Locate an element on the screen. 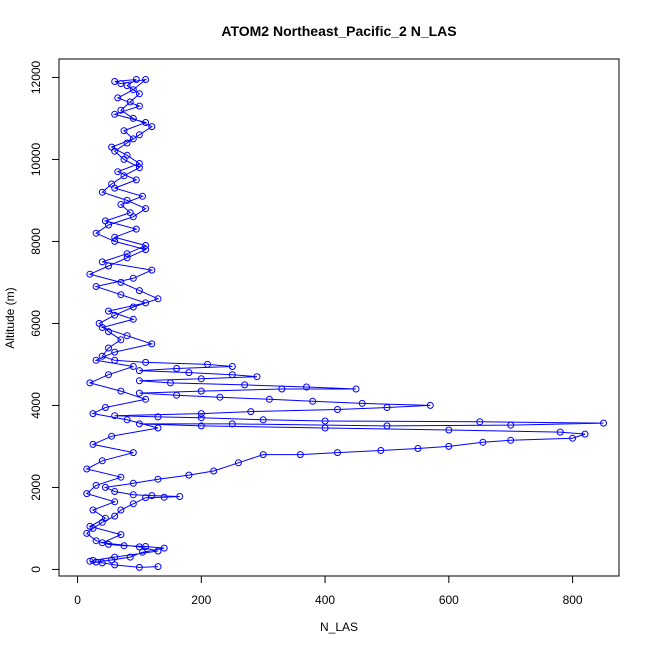  y-tick-label: 2000 is located at coordinates (36, 487).